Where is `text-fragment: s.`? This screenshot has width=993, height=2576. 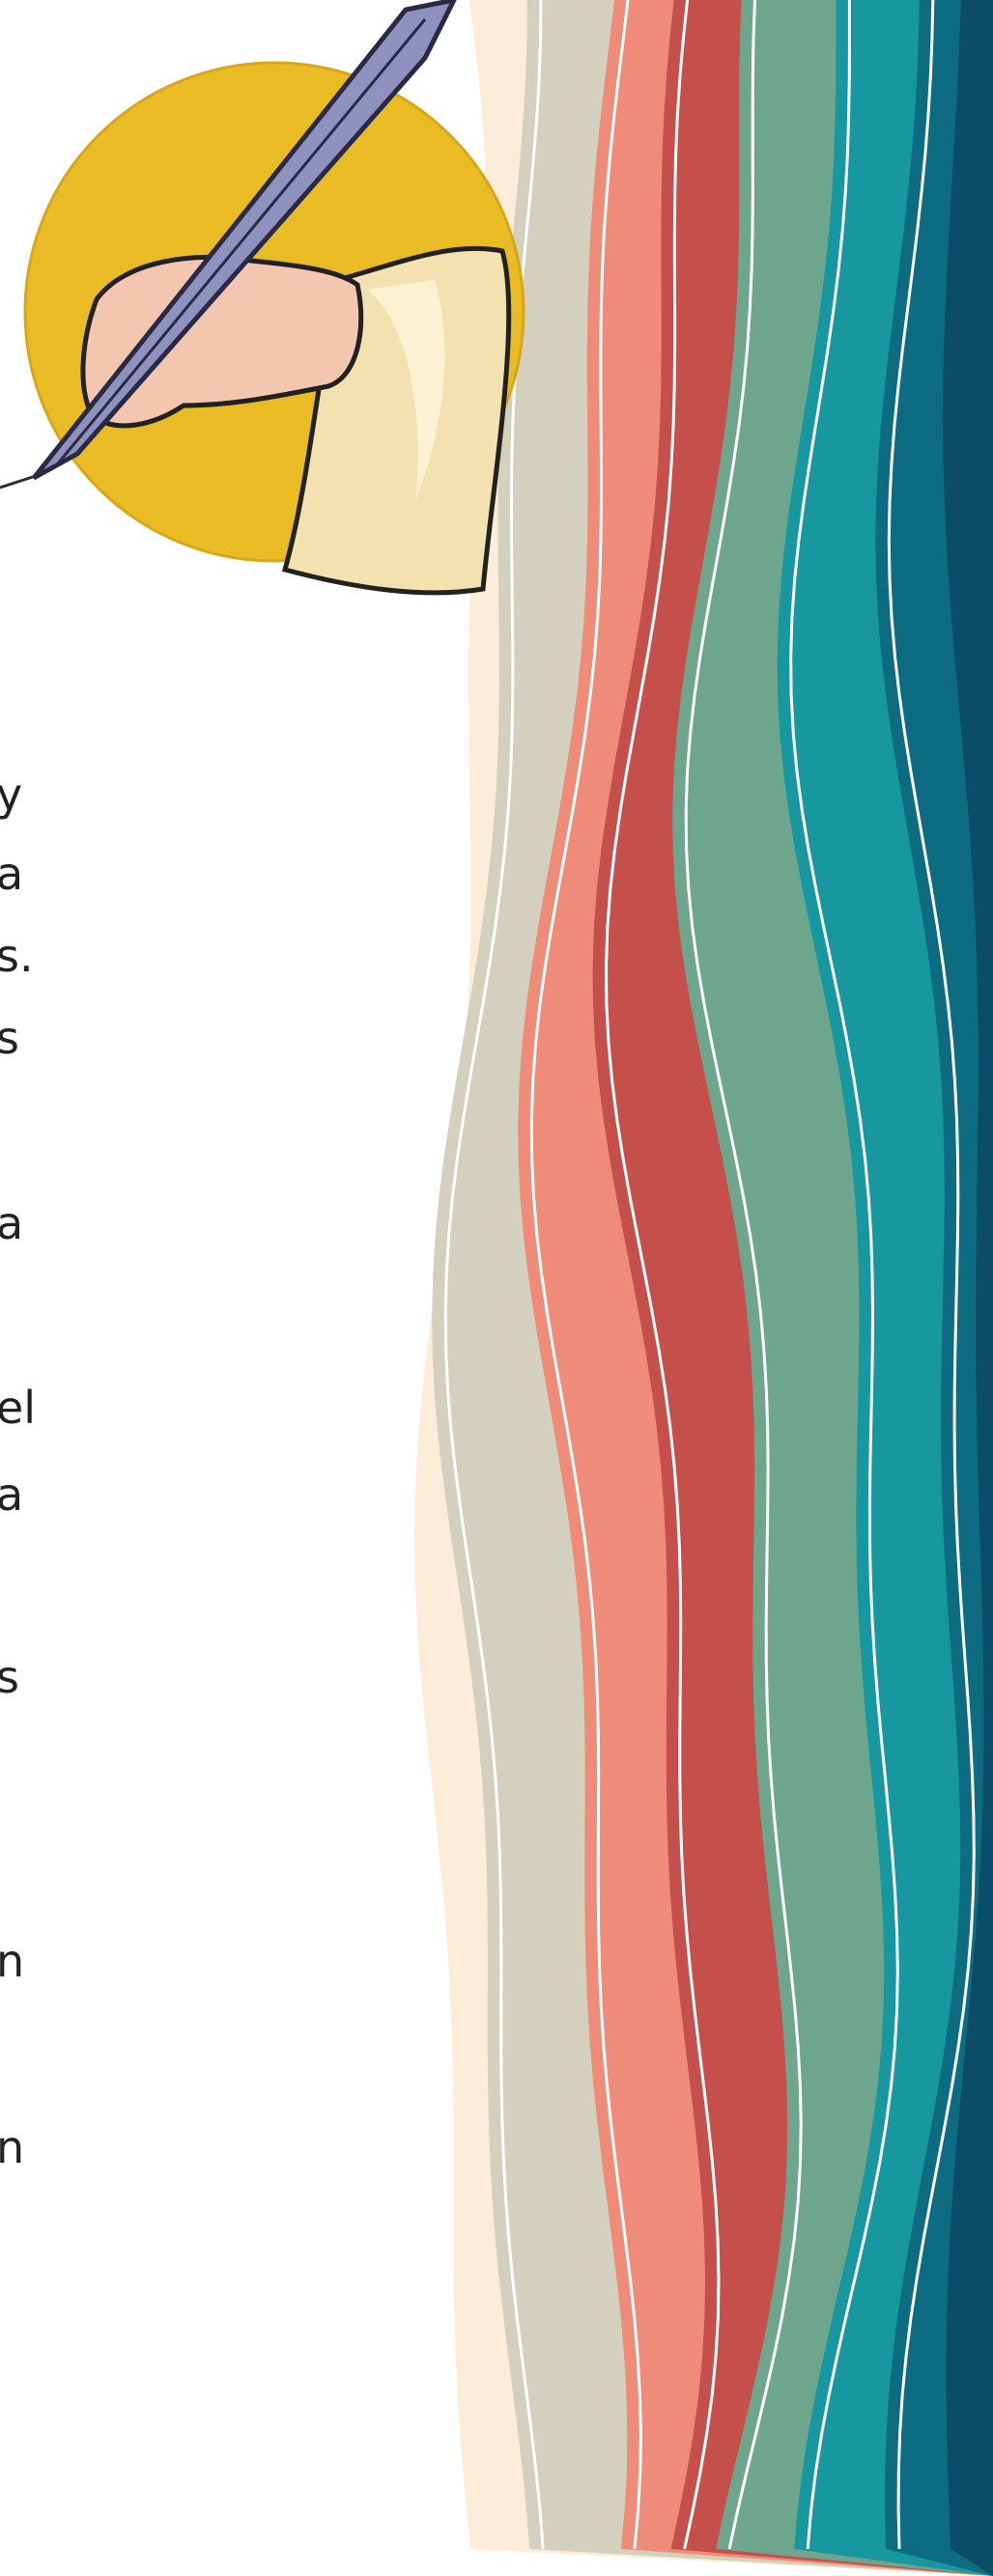
text-fragment: s. is located at coordinates (17, 956).